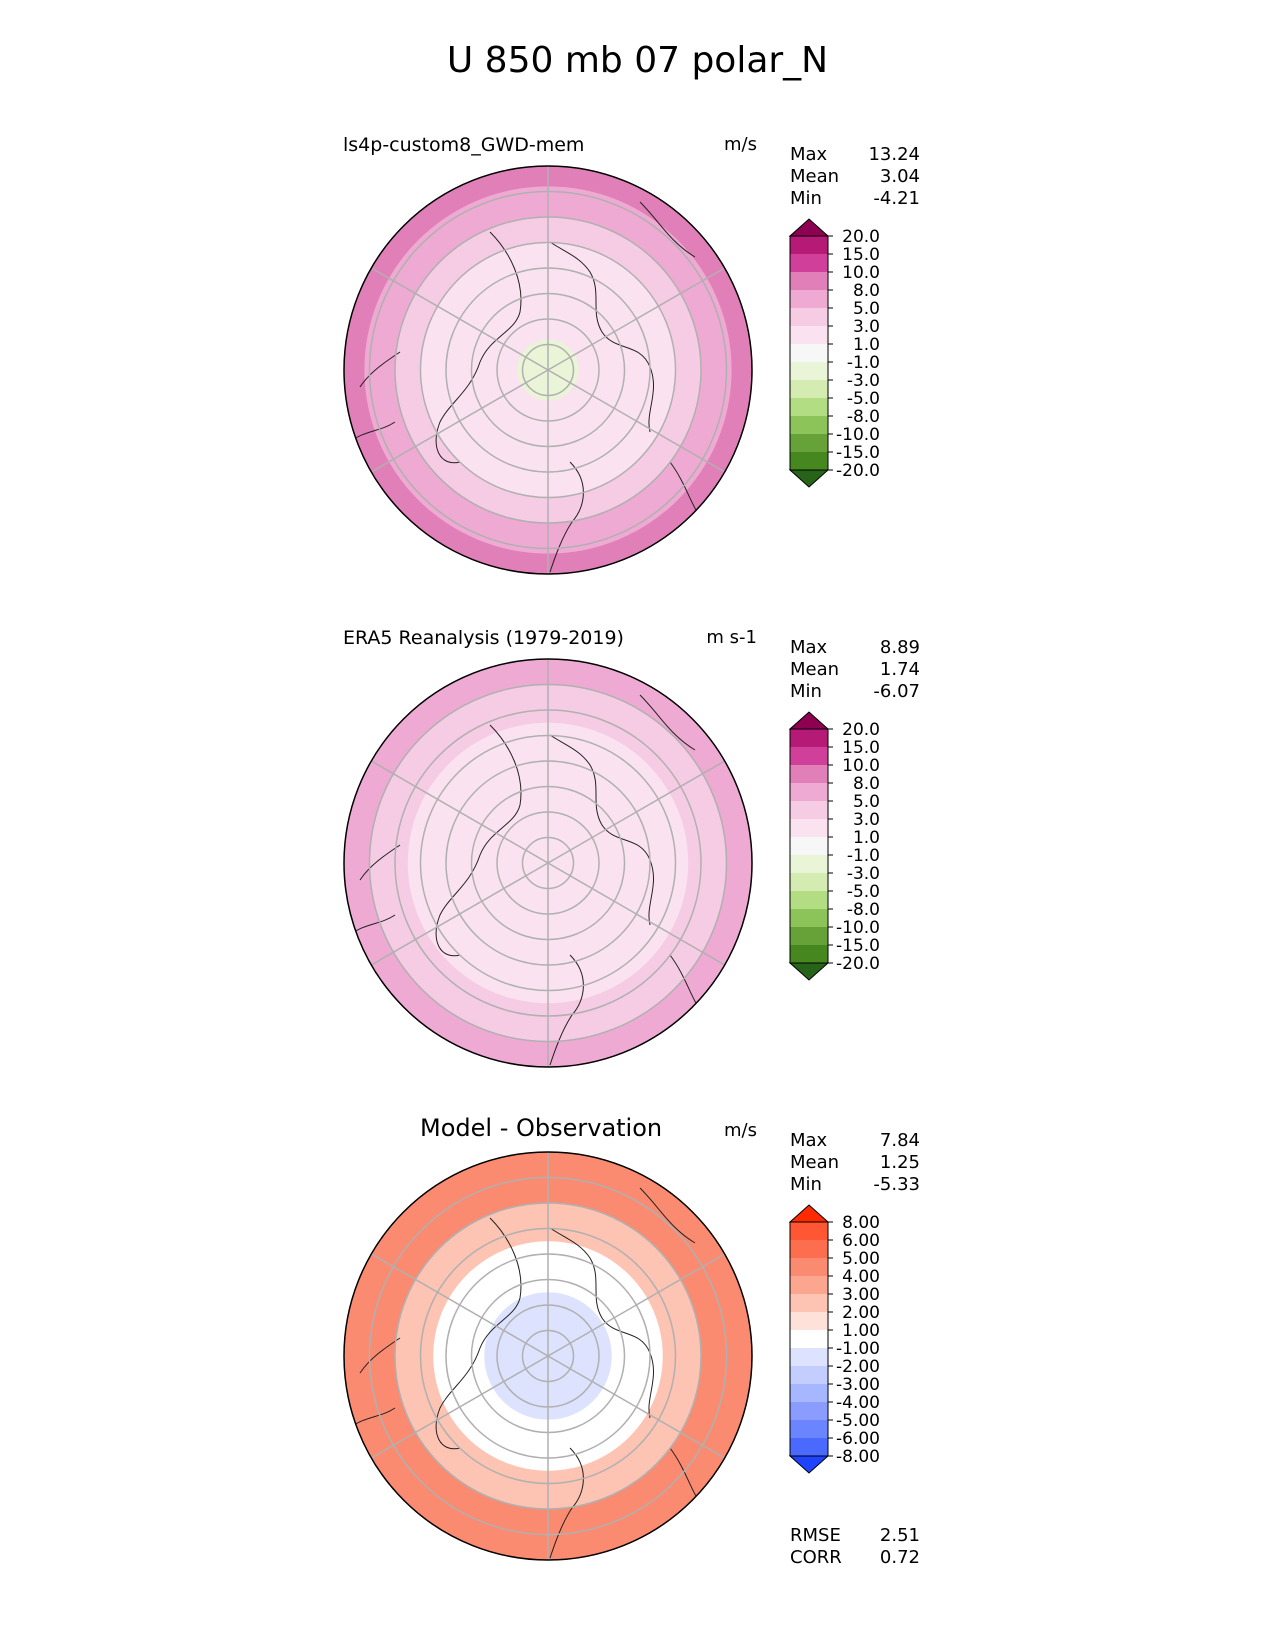 The image size is (1275, 1650). I want to click on panel-1-units: m/s, so click(740, 144).